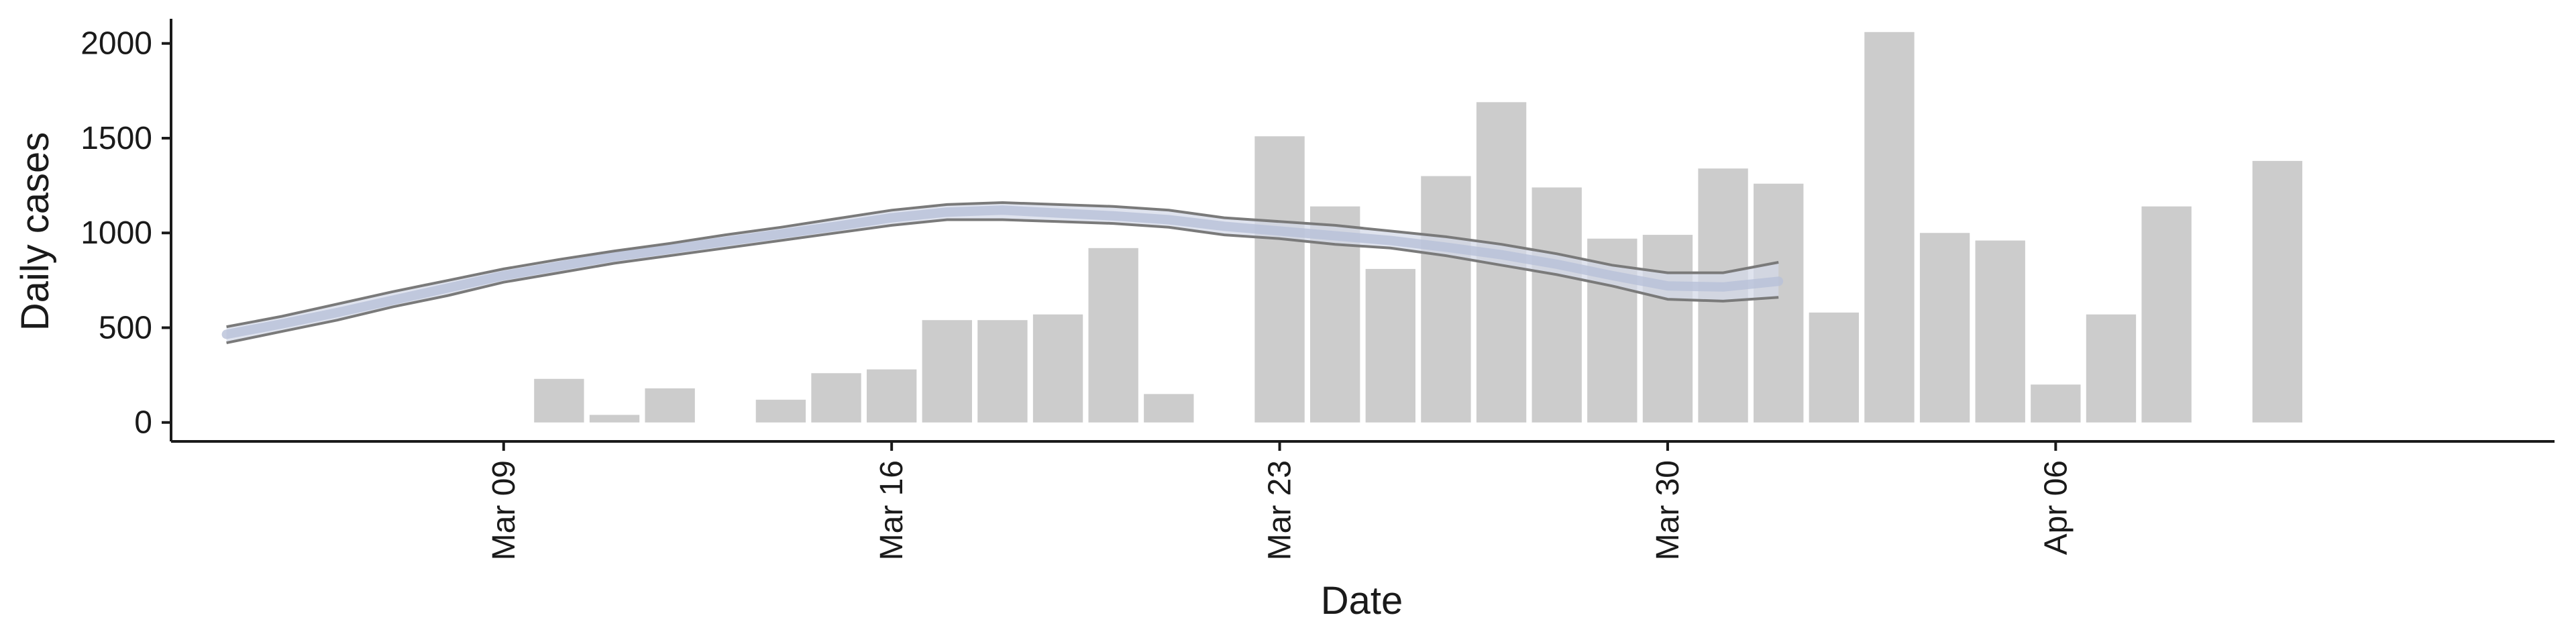 The image size is (2576, 644). Describe the element at coordinates (1002, 281) in the screenshot. I see `estimate-lower-line` at that location.